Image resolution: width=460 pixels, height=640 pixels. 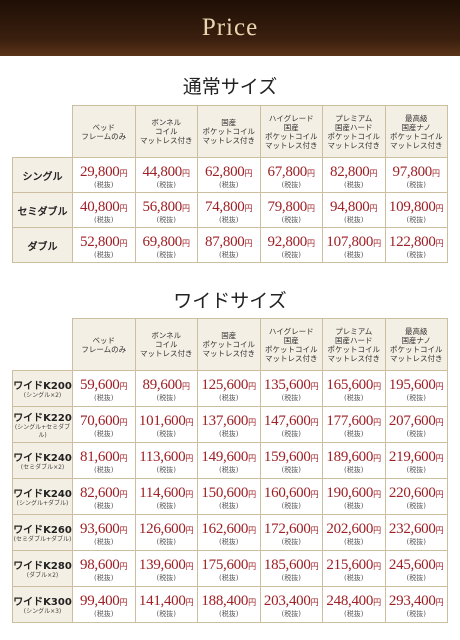 I want to click on corner-cell, so click(x=42, y=131).